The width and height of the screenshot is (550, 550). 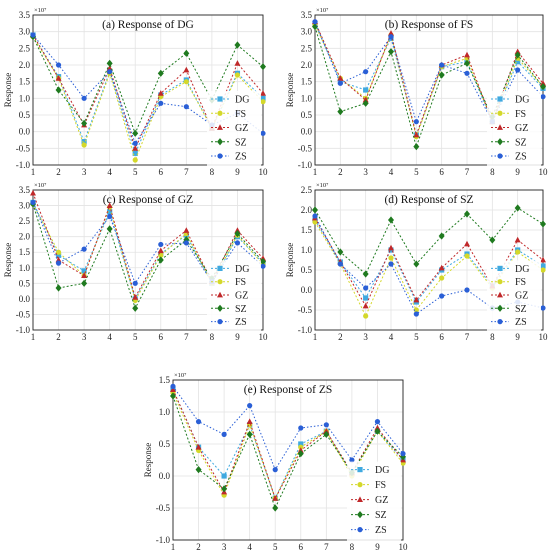 What do you see at coordinates (307, 32) in the screenshot?
I see `y-tick-label: 3.0` at bounding box center [307, 32].